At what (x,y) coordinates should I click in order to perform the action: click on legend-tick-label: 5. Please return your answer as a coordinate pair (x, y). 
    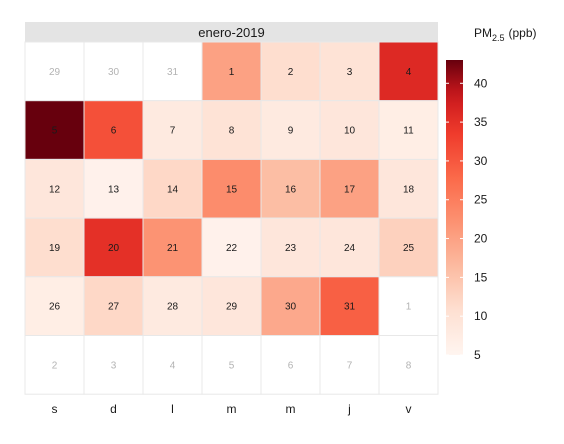
    Looking at the image, I should click on (477, 355).